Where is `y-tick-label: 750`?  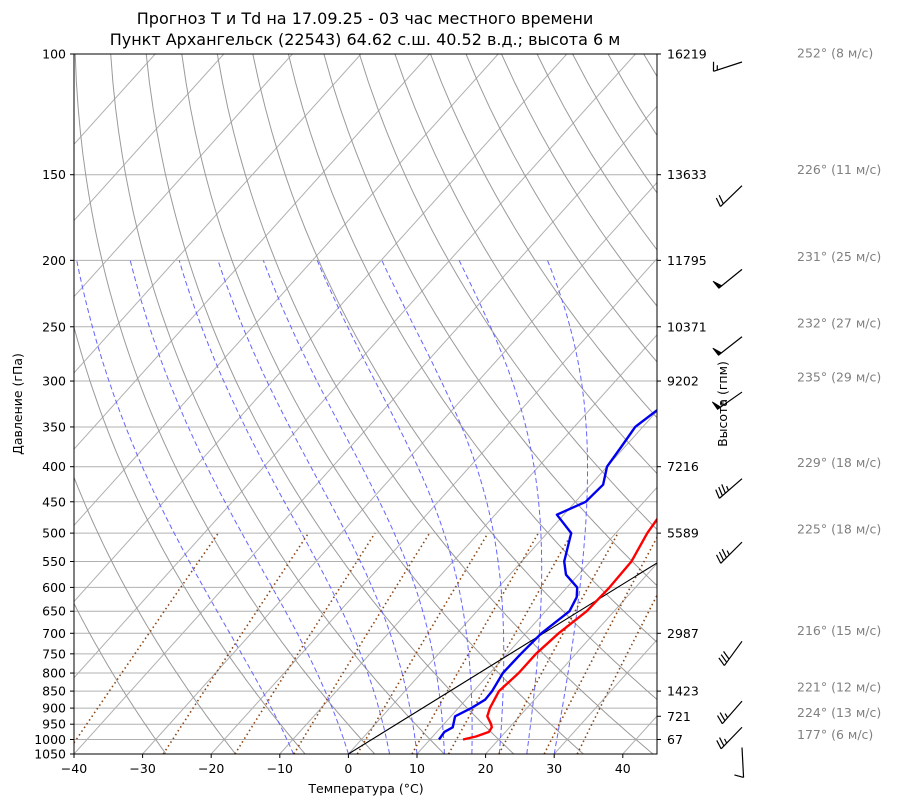
y-tick-label: 750 is located at coordinates (54, 653).